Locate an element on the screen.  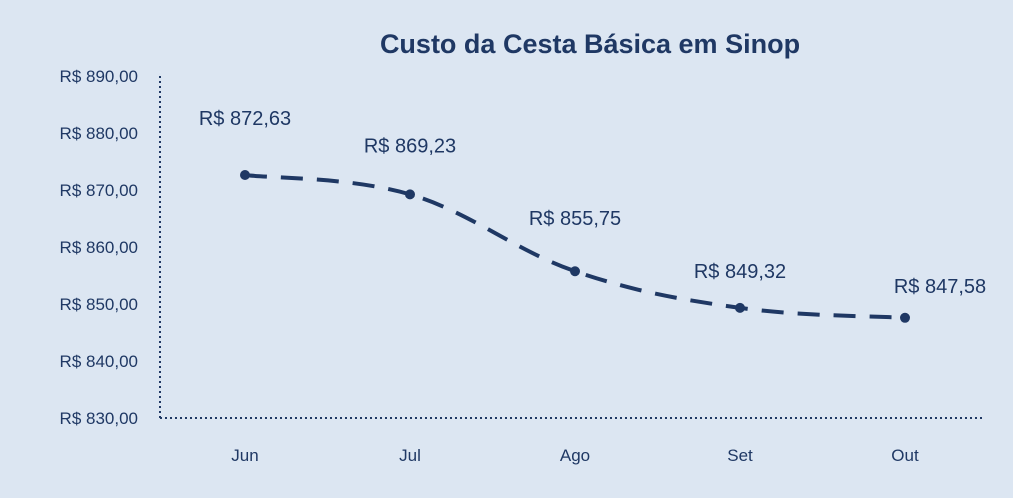
x-tick-label: Jun is located at coordinates (244, 455).